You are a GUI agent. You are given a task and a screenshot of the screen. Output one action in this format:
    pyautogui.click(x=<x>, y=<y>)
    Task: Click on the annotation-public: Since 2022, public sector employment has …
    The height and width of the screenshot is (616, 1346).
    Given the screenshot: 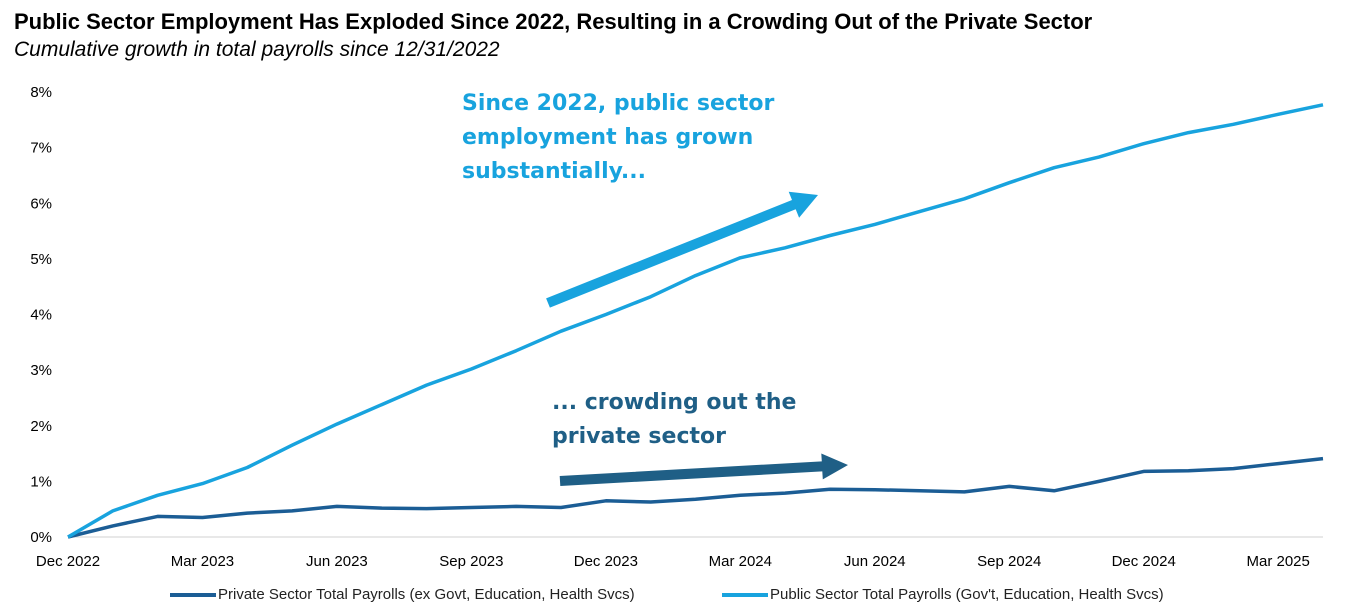 What is the action you would take?
    pyautogui.click(x=640, y=199)
    